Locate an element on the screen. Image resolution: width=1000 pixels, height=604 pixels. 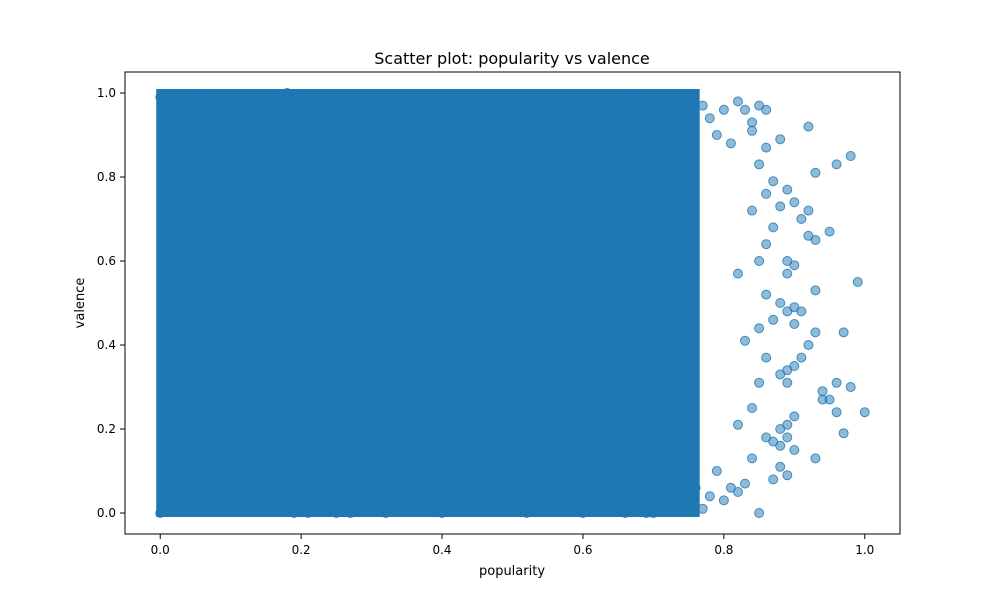
x-axis-label: popularity is located at coordinates (512, 571).